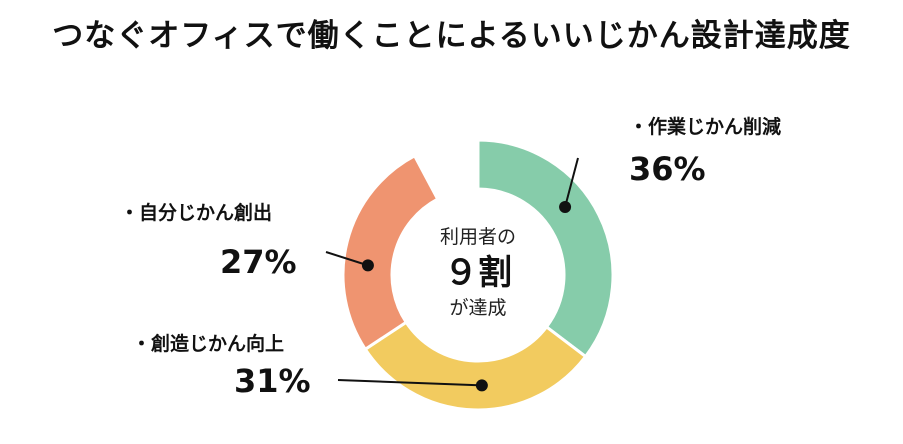 The image size is (903, 444). I want to click on legend-label-2: ・自分じかん創出, so click(196, 212).